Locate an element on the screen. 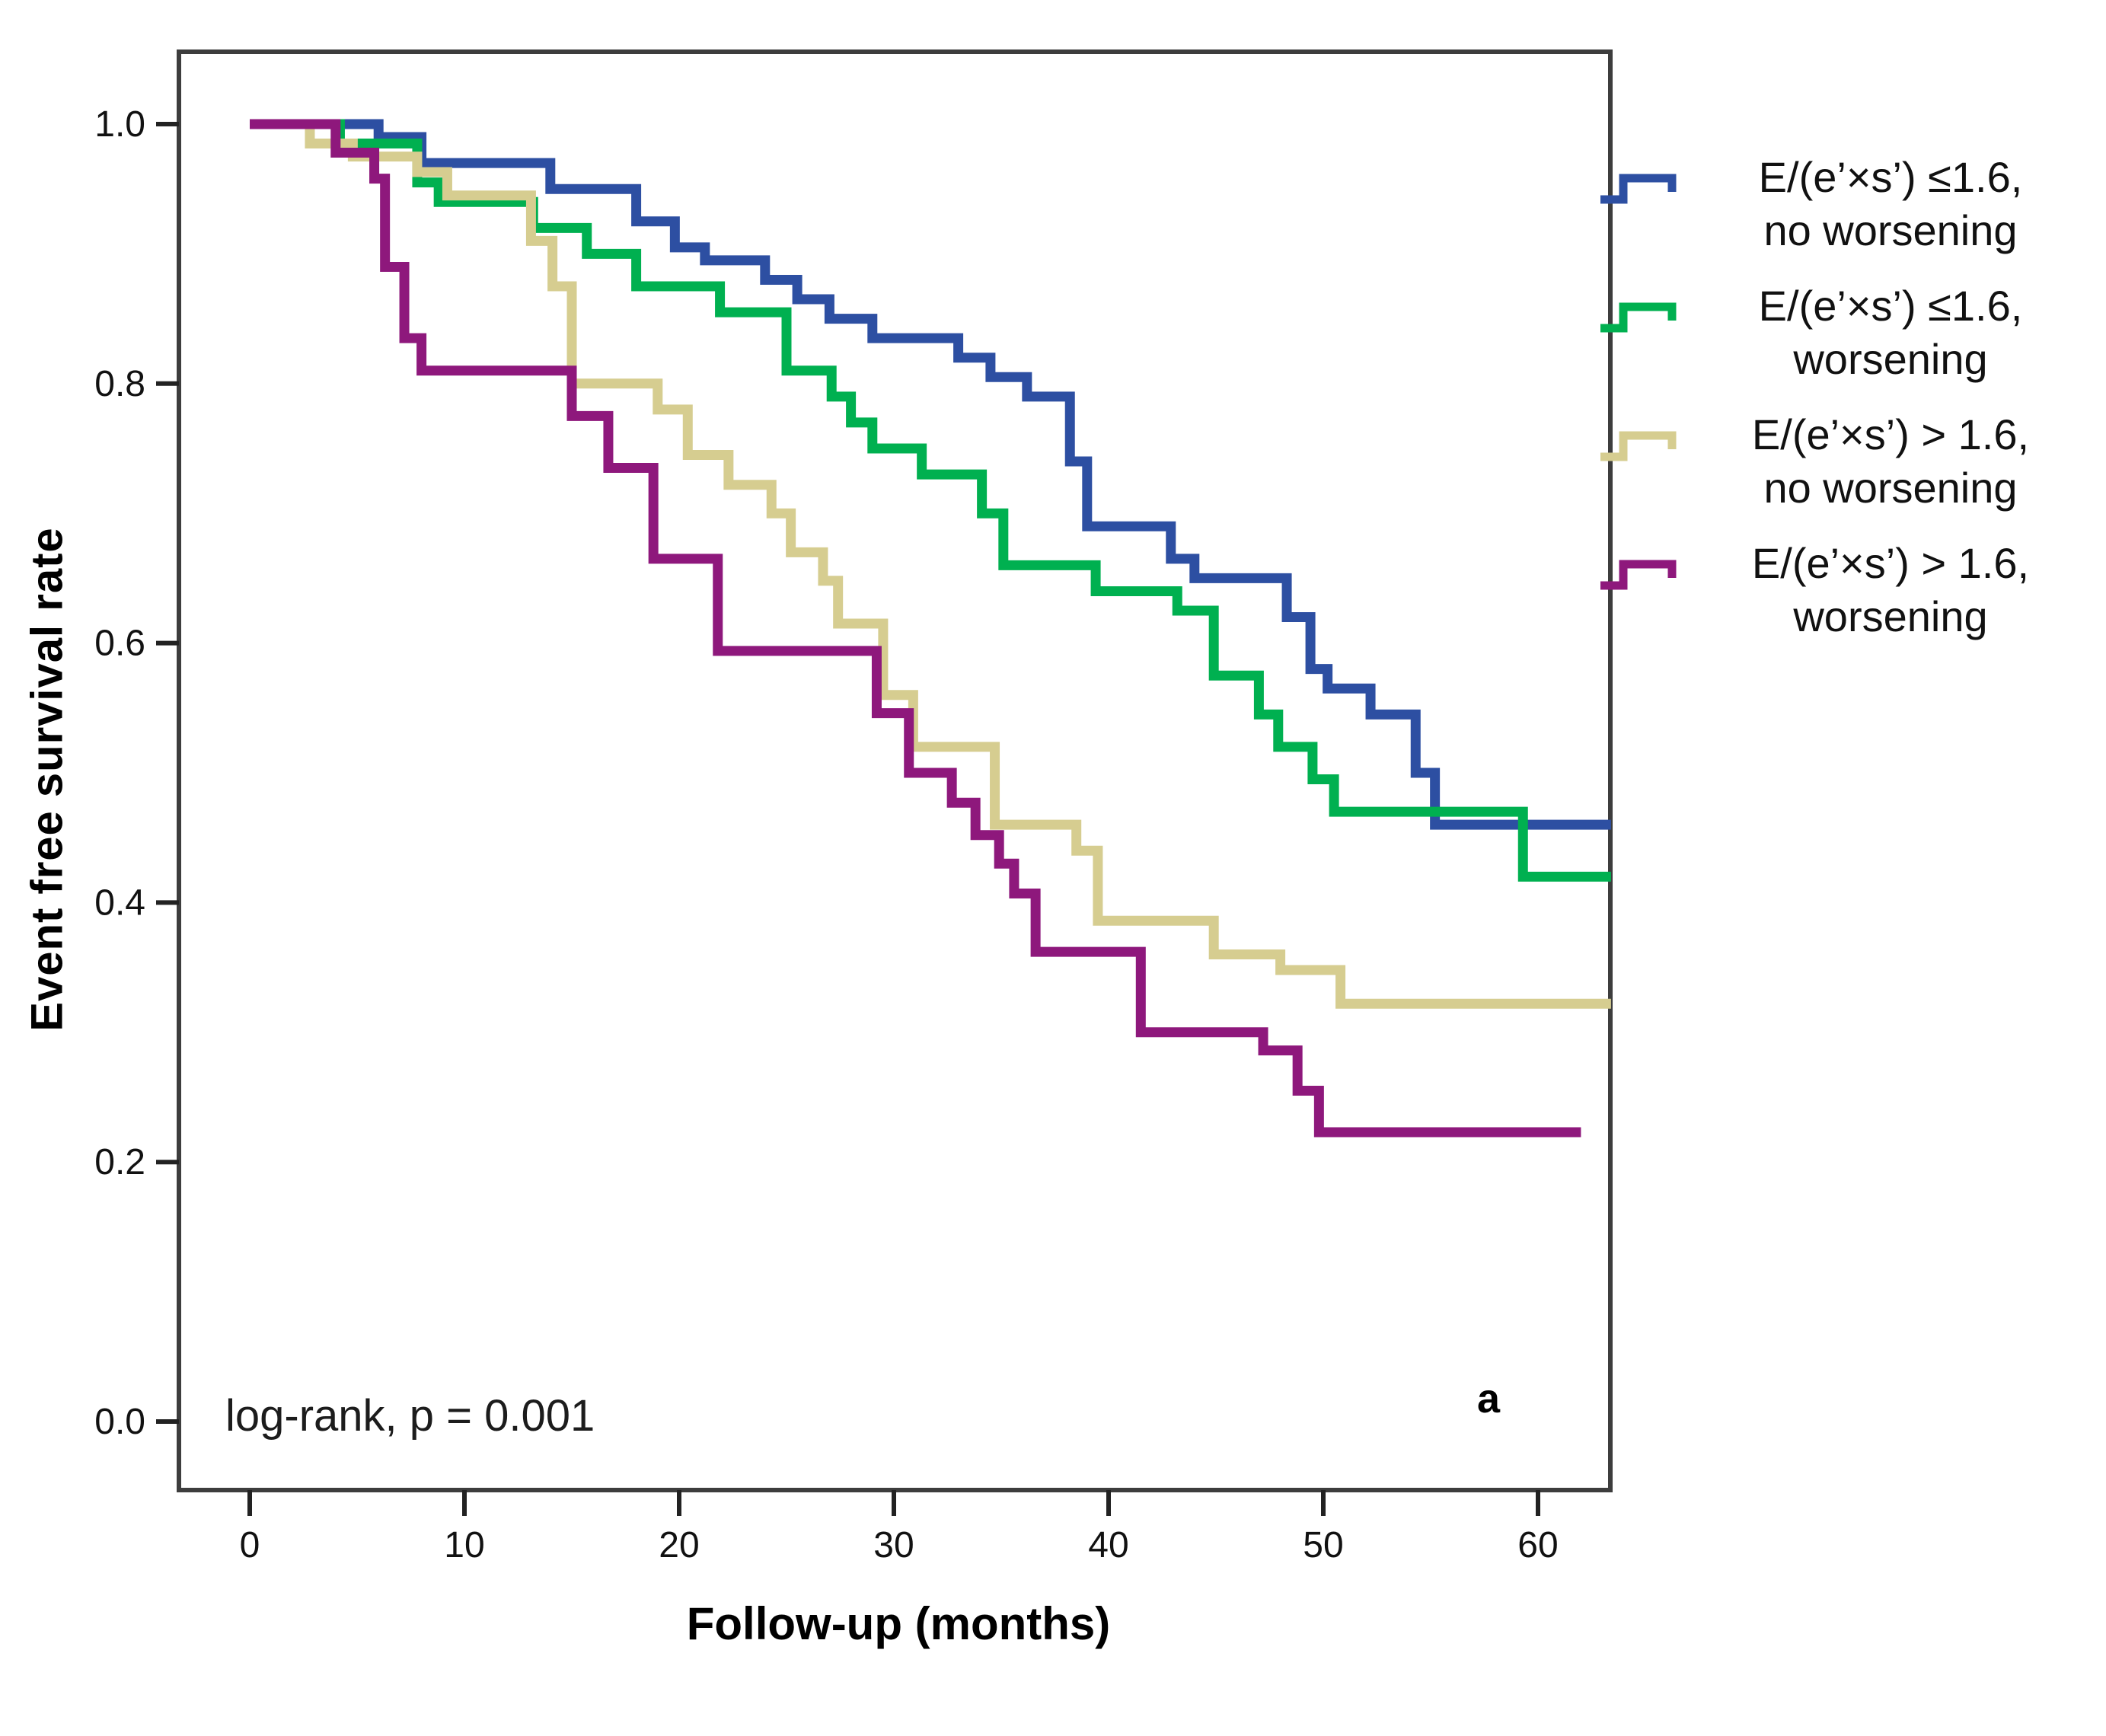  x-tick-label: 60 is located at coordinates (1537, 1545).